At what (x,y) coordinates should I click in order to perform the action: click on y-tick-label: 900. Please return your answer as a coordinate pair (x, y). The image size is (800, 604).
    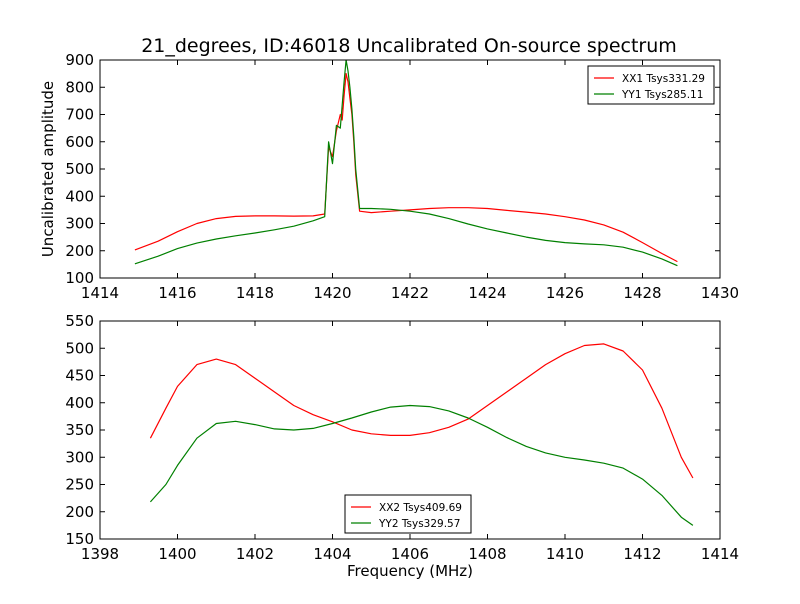
    Looking at the image, I should click on (79, 60).